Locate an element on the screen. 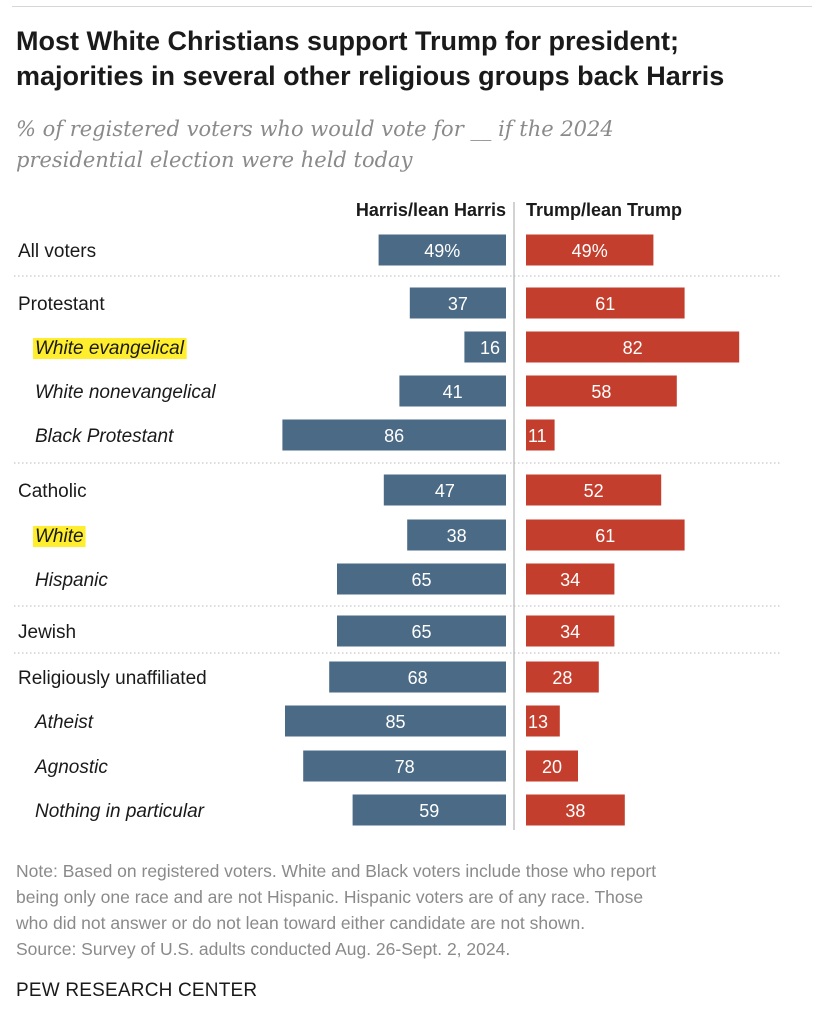  trump-value-label: 58 is located at coordinates (601, 392).